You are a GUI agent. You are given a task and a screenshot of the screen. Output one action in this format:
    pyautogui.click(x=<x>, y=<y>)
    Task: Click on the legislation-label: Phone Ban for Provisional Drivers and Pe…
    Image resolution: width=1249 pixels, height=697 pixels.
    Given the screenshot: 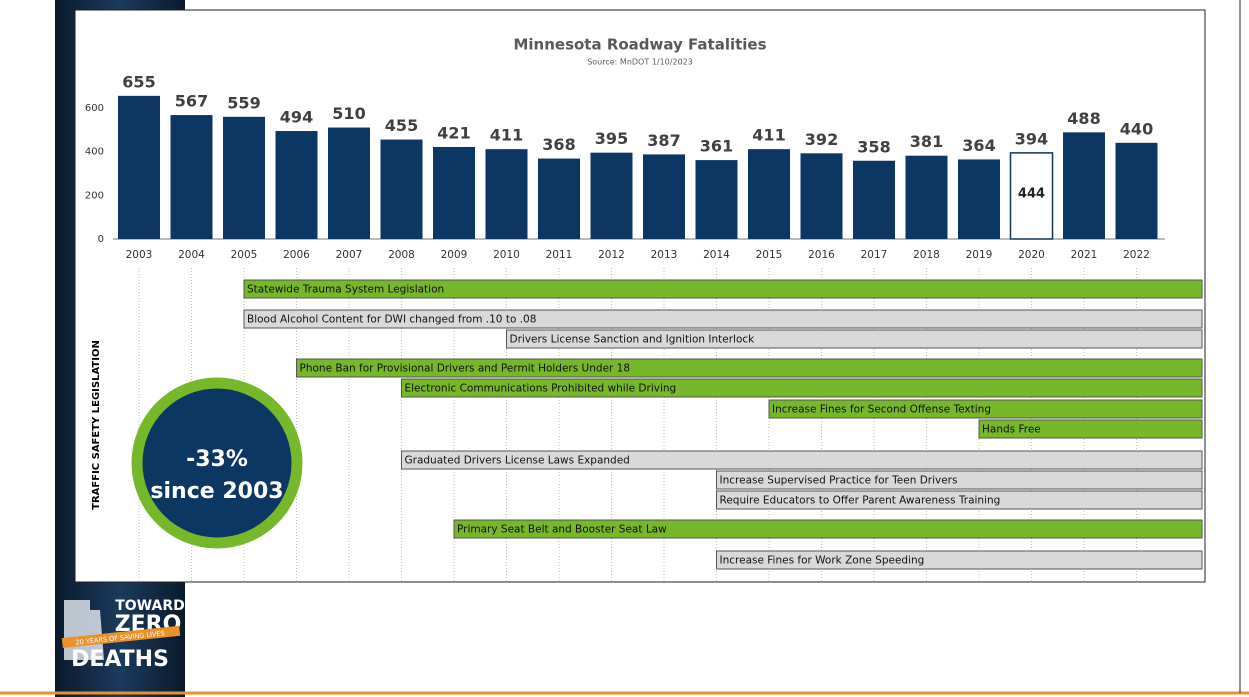 What is the action you would take?
    pyautogui.click(x=465, y=369)
    